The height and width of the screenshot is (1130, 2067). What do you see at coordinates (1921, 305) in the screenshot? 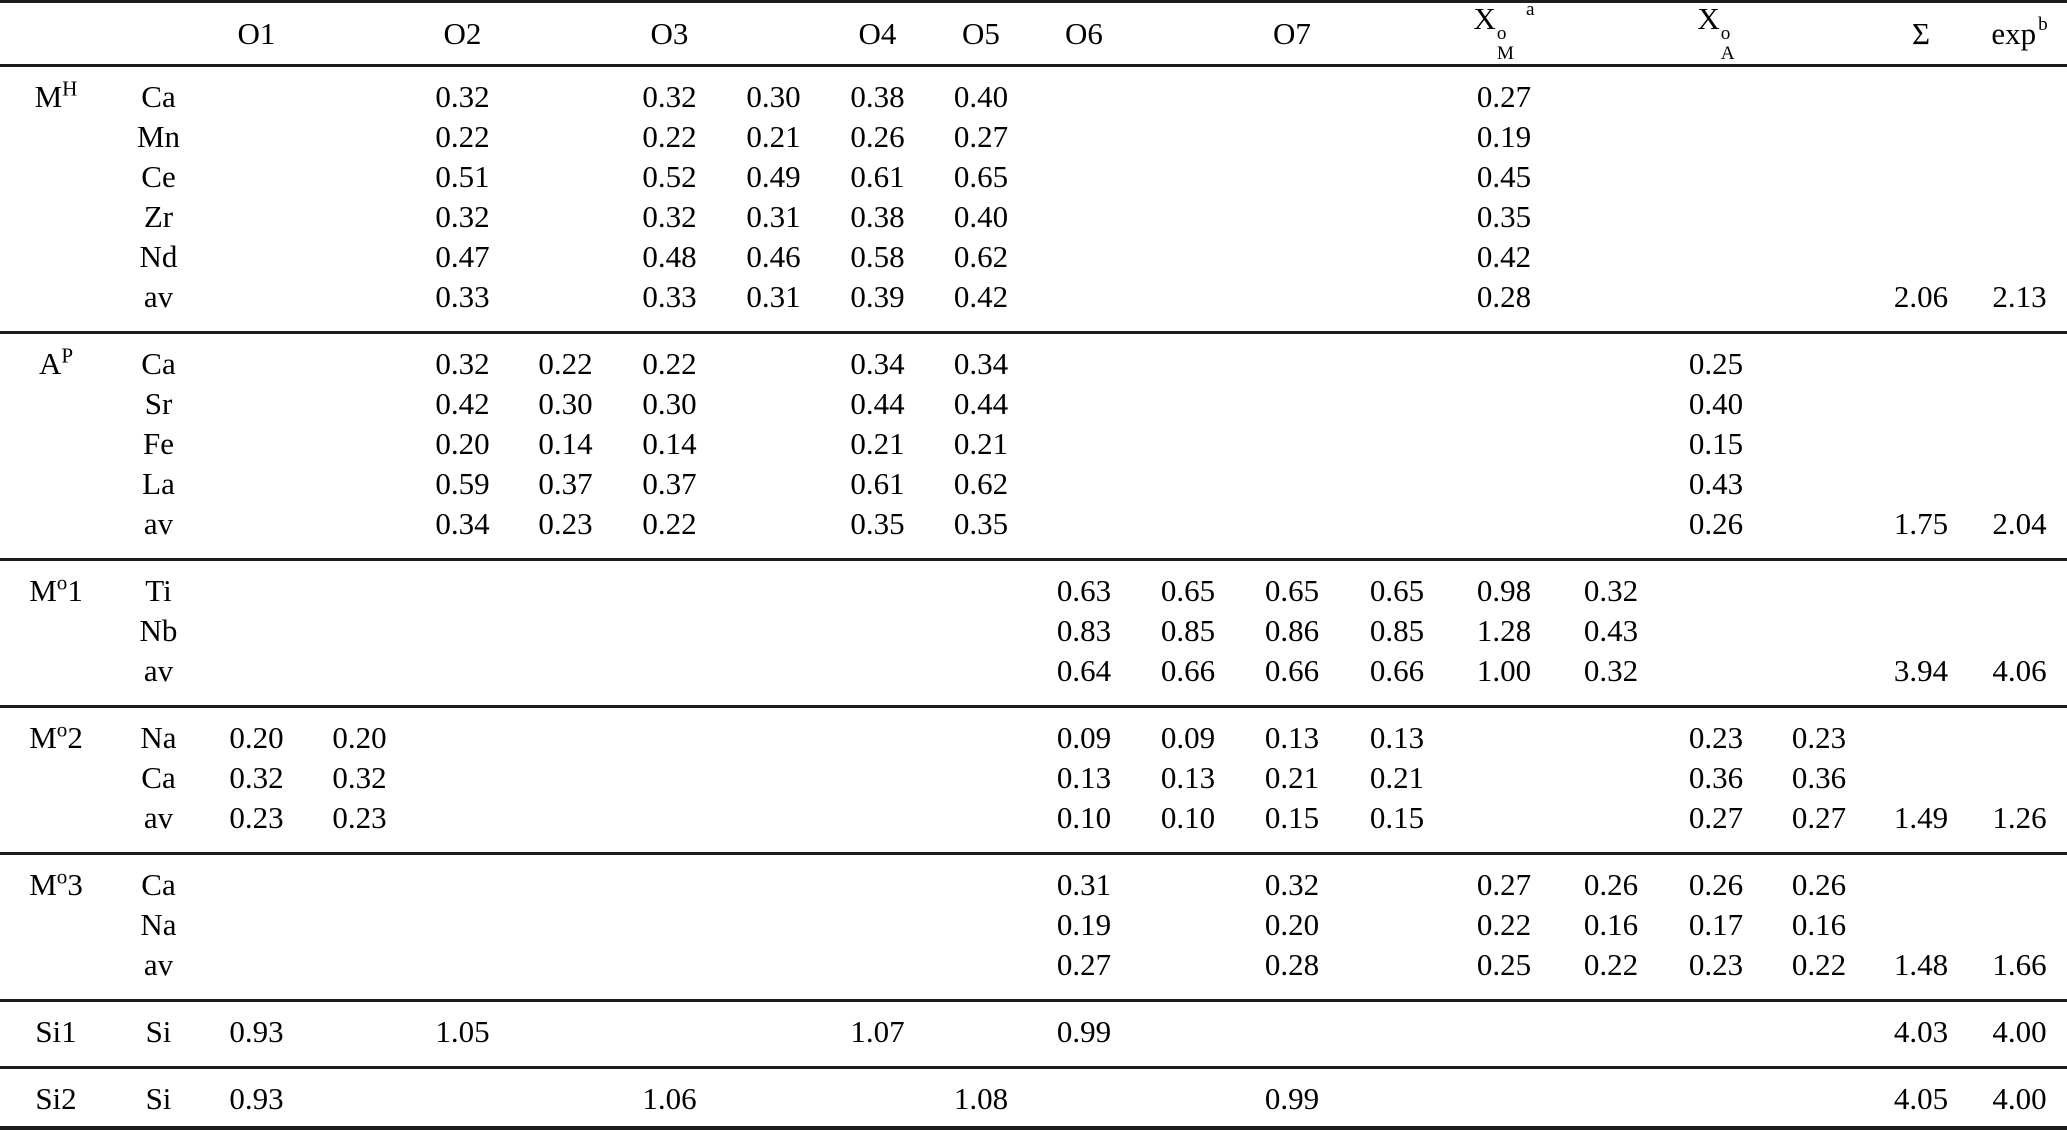
I see `value-cell-sum: 2.06` at bounding box center [1921, 305].